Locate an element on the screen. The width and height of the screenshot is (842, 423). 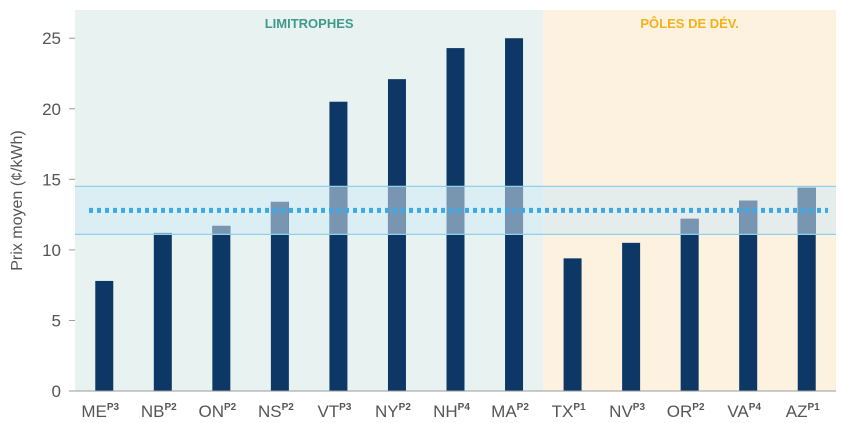
bar-ON is located at coordinates (221, 308).